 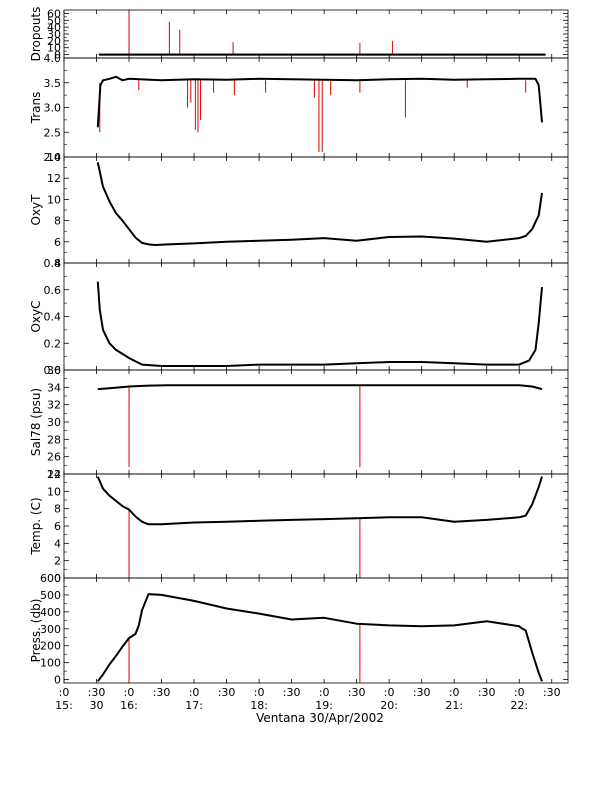 I want to click on oxyc-frame, so click(x=316, y=316).